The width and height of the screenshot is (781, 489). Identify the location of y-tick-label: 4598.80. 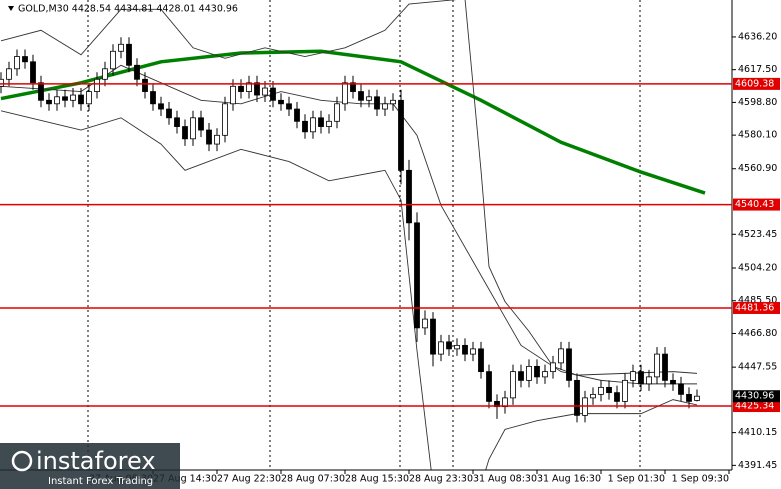
(757, 102).